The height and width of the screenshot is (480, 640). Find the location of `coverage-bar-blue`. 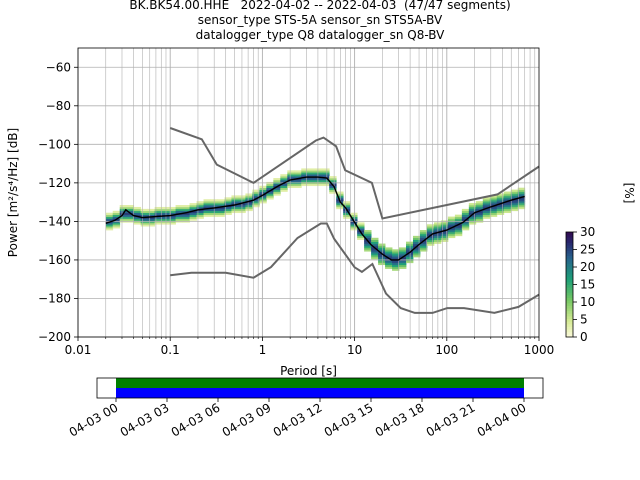

coverage-bar-blue is located at coordinates (320, 393).